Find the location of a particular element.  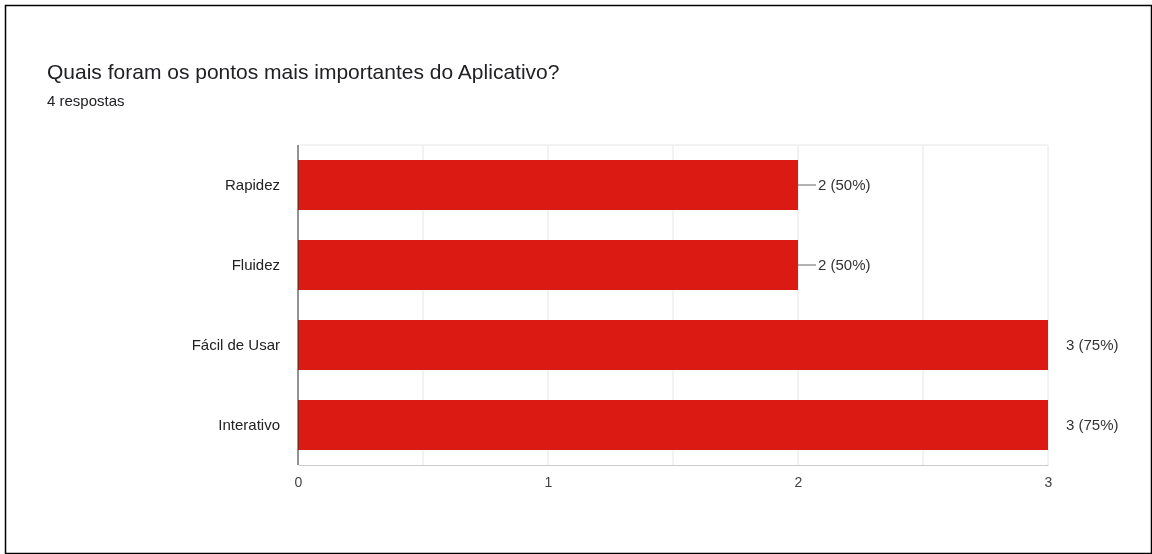

y-tick-label: Fluidez is located at coordinates (255, 264).